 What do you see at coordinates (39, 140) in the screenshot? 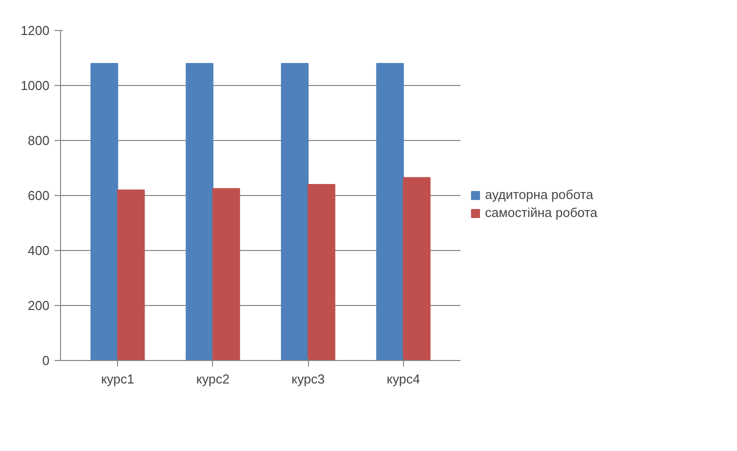
I see `y-tick-label: 800` at bounding box center [39, 140].